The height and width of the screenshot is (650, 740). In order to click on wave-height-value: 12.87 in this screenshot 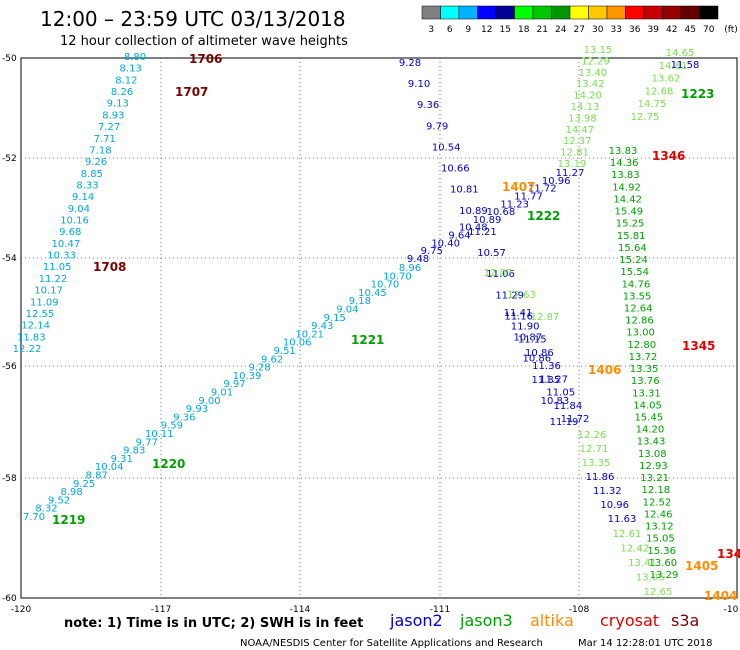, I will do `click(545, 317)`.